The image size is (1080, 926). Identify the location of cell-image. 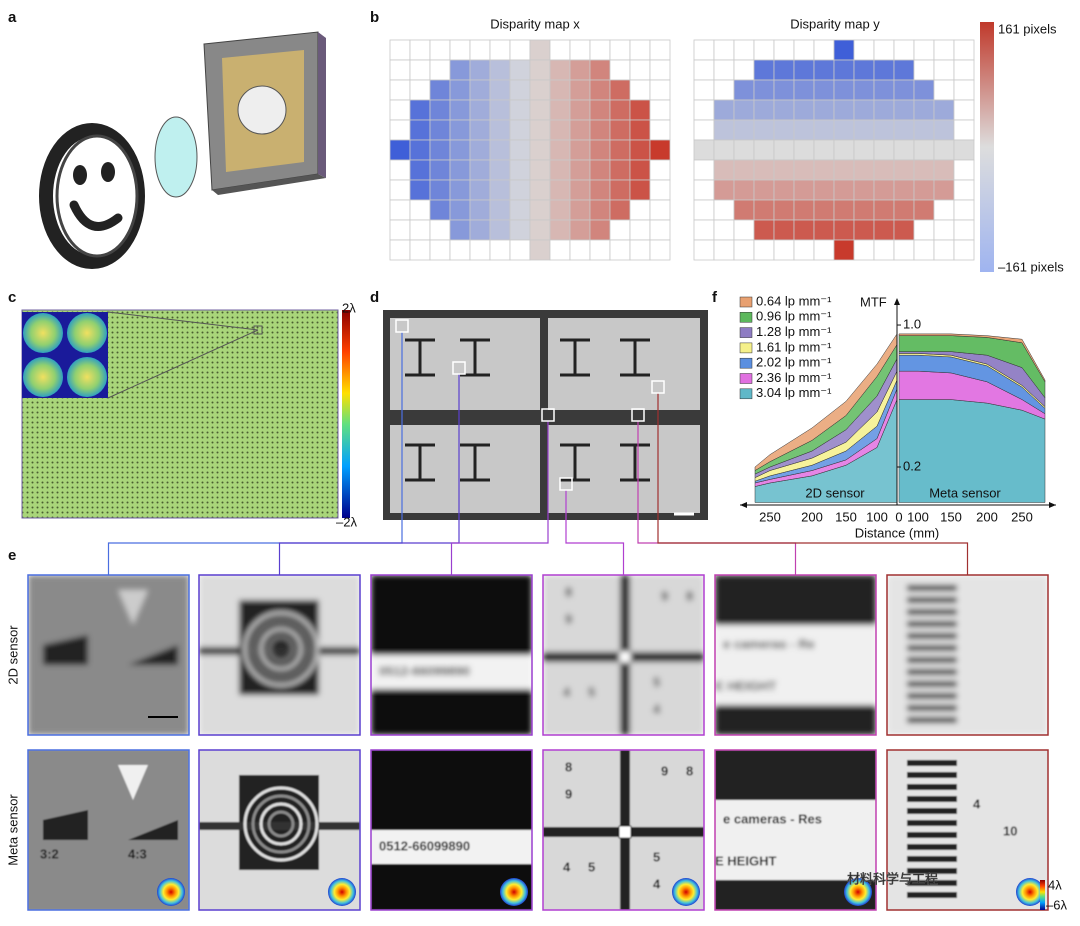
(279, 655).